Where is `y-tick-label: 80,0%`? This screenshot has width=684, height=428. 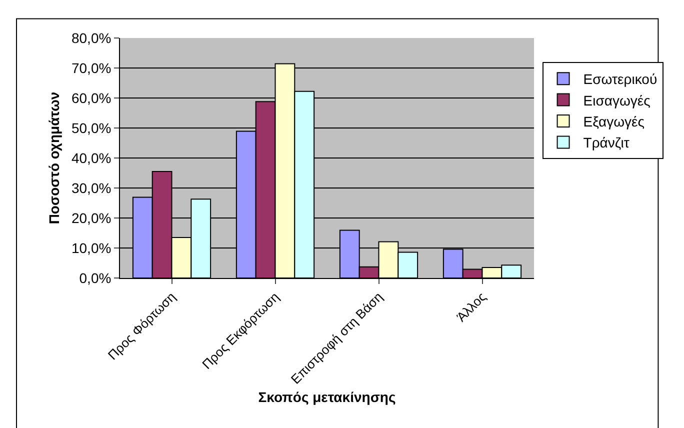 y-tick-label: 80,0% is located at coordinates (91, 38).